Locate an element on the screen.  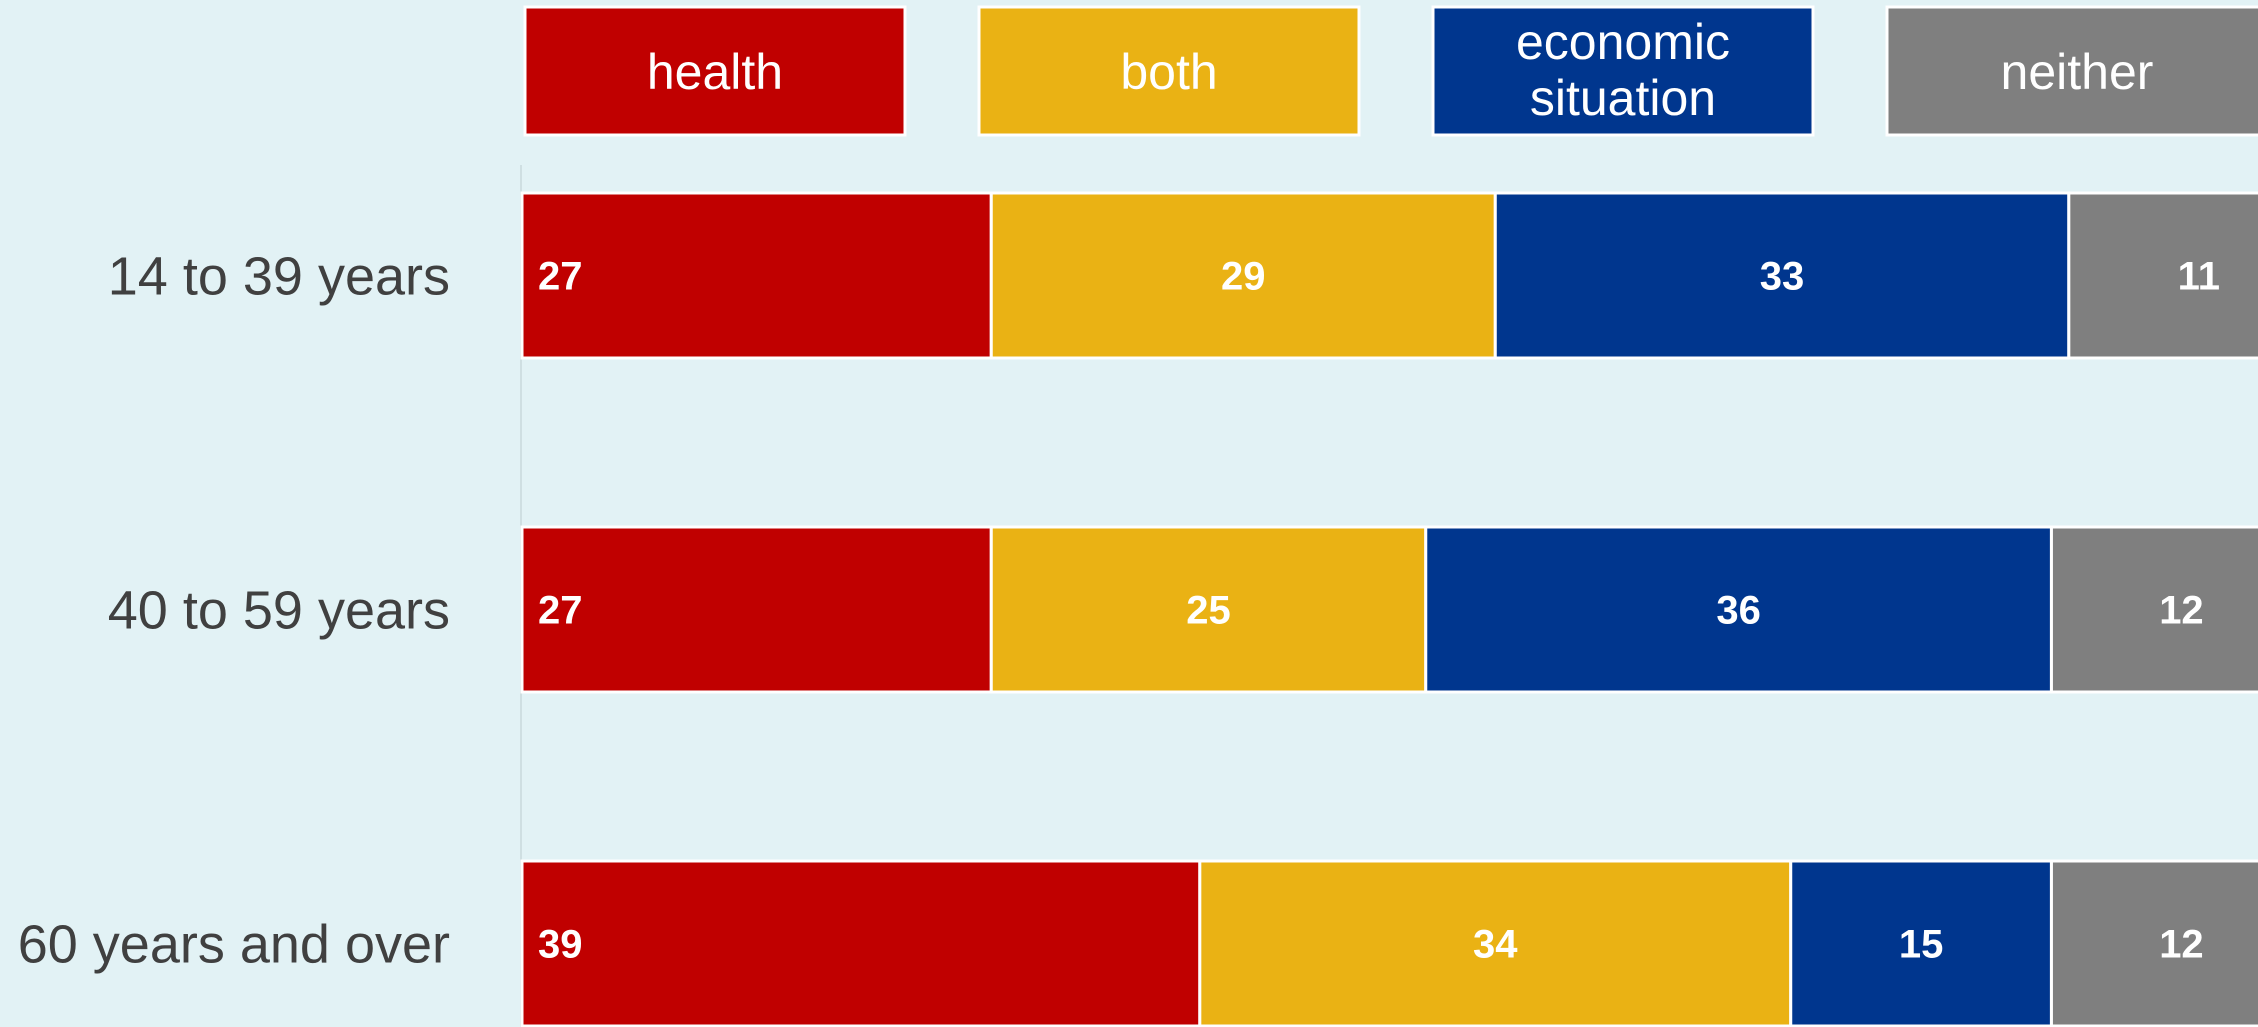
value-label-60-years-and-over-economic-situation: 15 is located at coordinates (1921, 945).